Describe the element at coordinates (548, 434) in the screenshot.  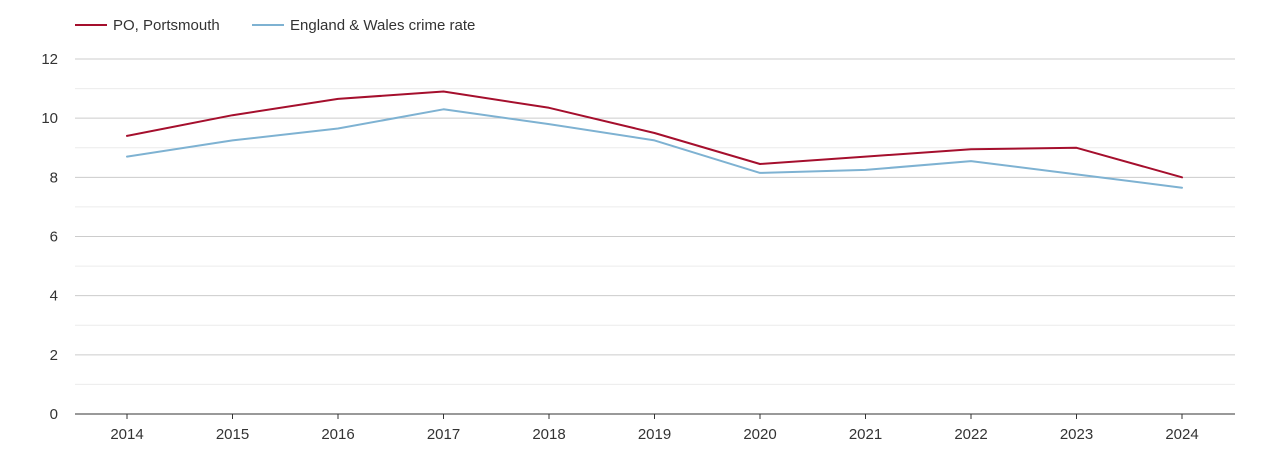
I see `x-tick-label: 2018` at that location.